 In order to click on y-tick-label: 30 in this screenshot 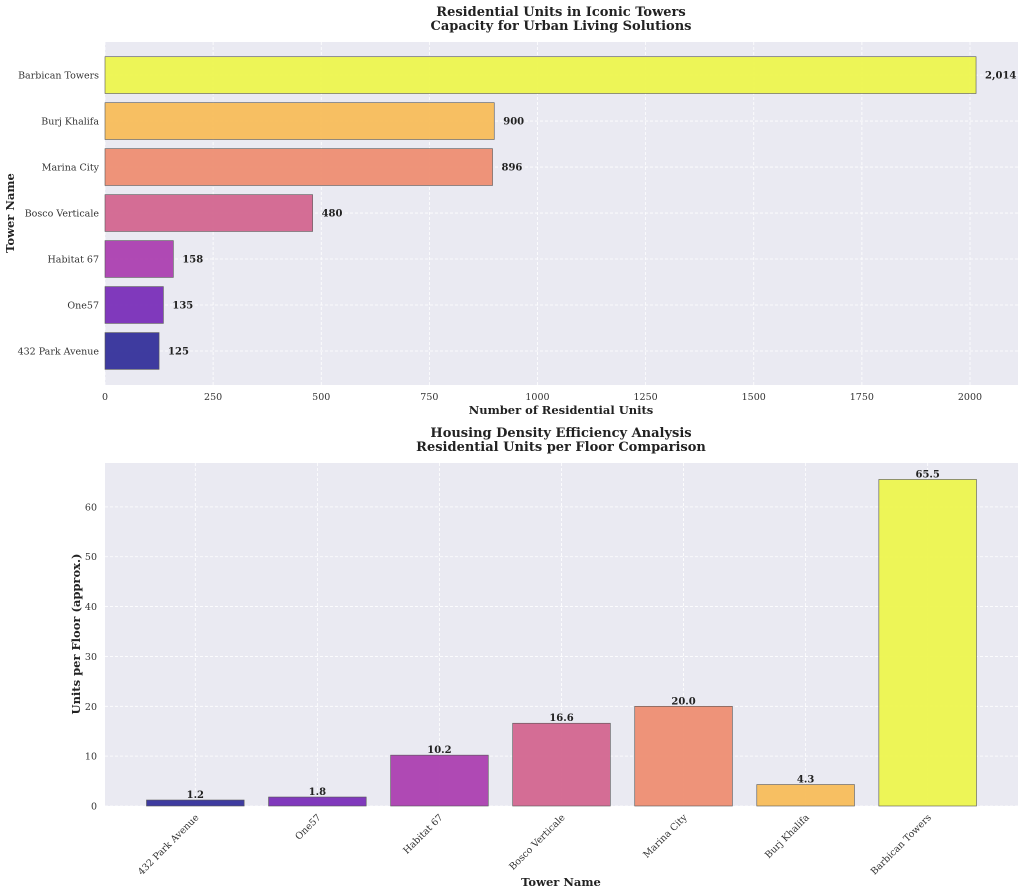, I will do `click(91, 657)`.